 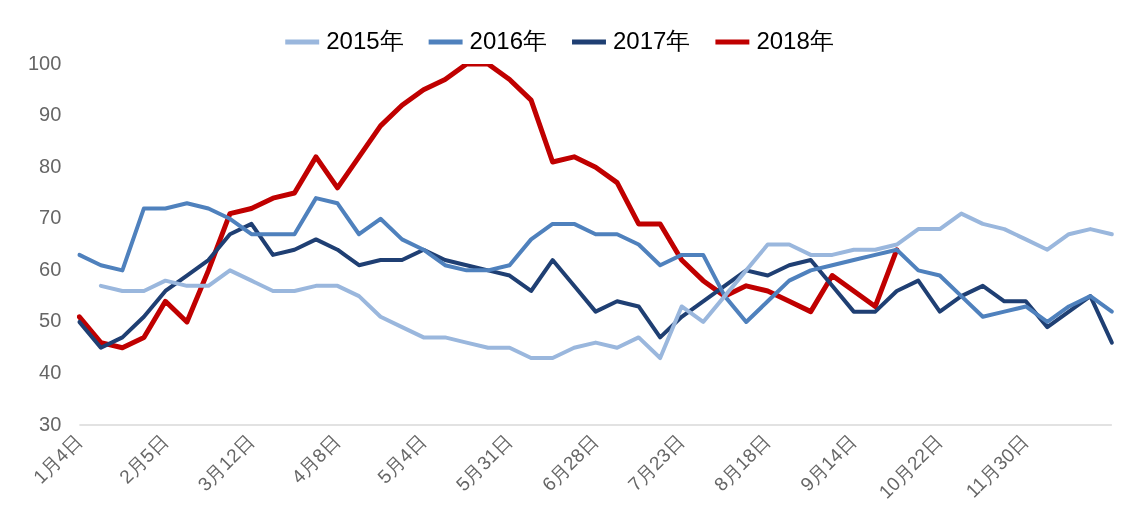 What do you see at coordinates (44, 62) in the screenshot?
I see `y-tick-label: 100` at bounding box center [44, 62].